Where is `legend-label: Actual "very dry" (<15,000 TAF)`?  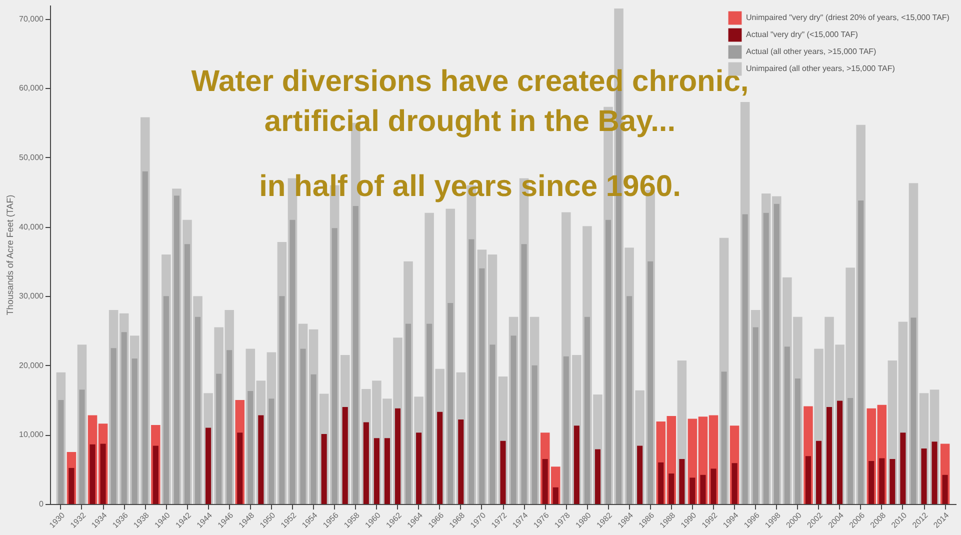
legend-label: Actual "very dry" (<15,000 TAF) is located at coordinates (802, 34).